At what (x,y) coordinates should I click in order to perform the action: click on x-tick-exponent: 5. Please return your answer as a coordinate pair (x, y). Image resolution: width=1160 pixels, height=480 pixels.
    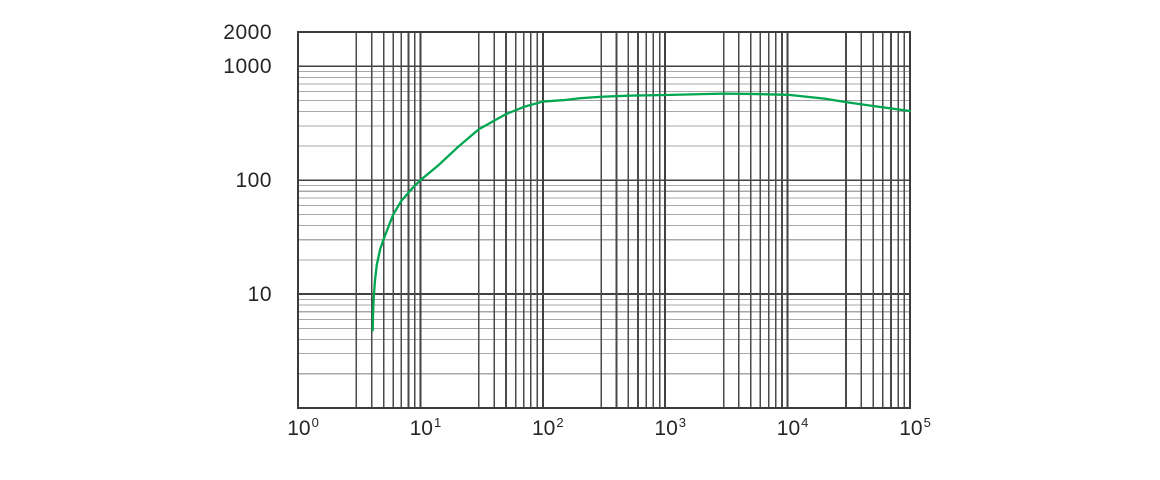
    Looking at the image, I should click on (927, 422).